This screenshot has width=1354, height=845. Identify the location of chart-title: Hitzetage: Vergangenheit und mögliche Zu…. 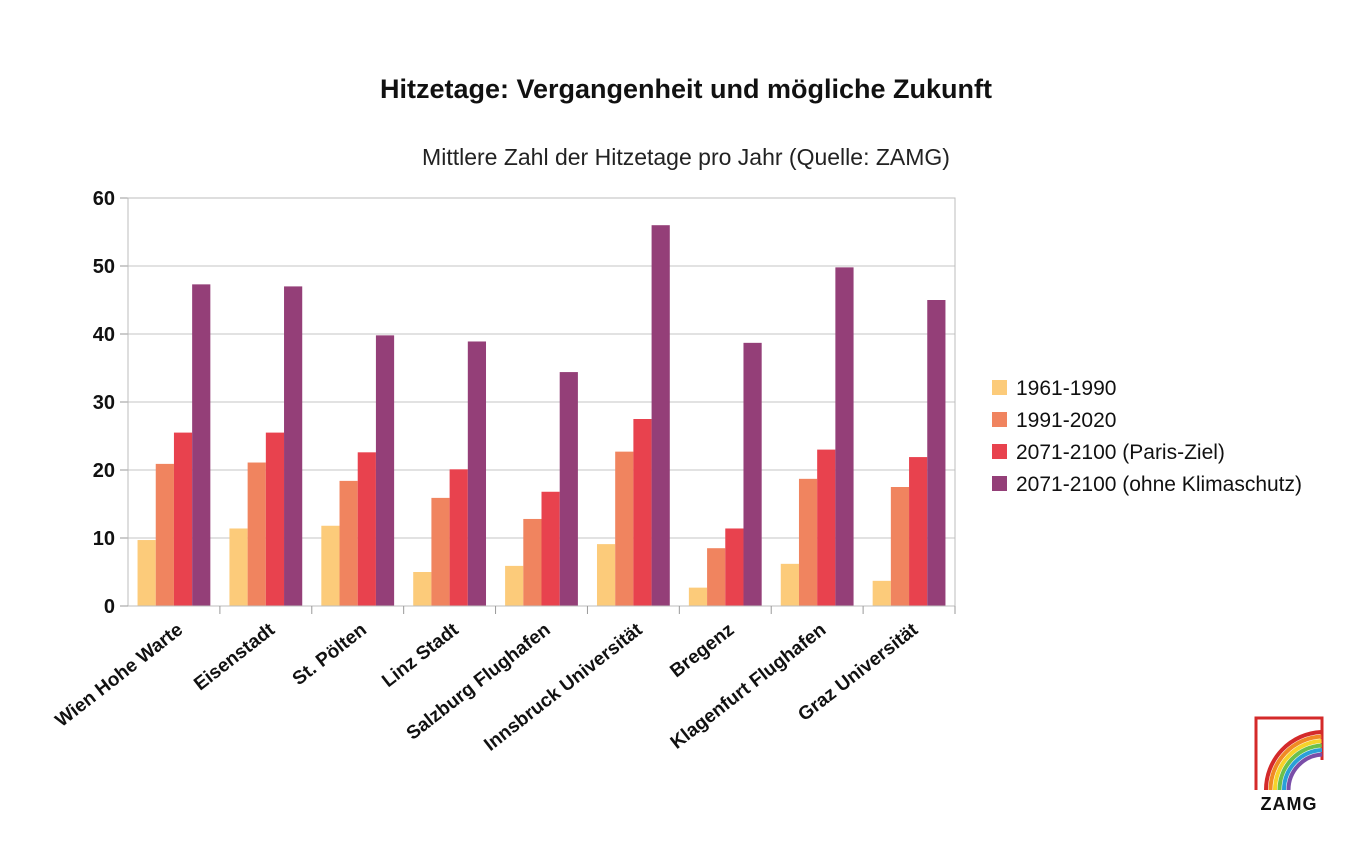
(686, 89).